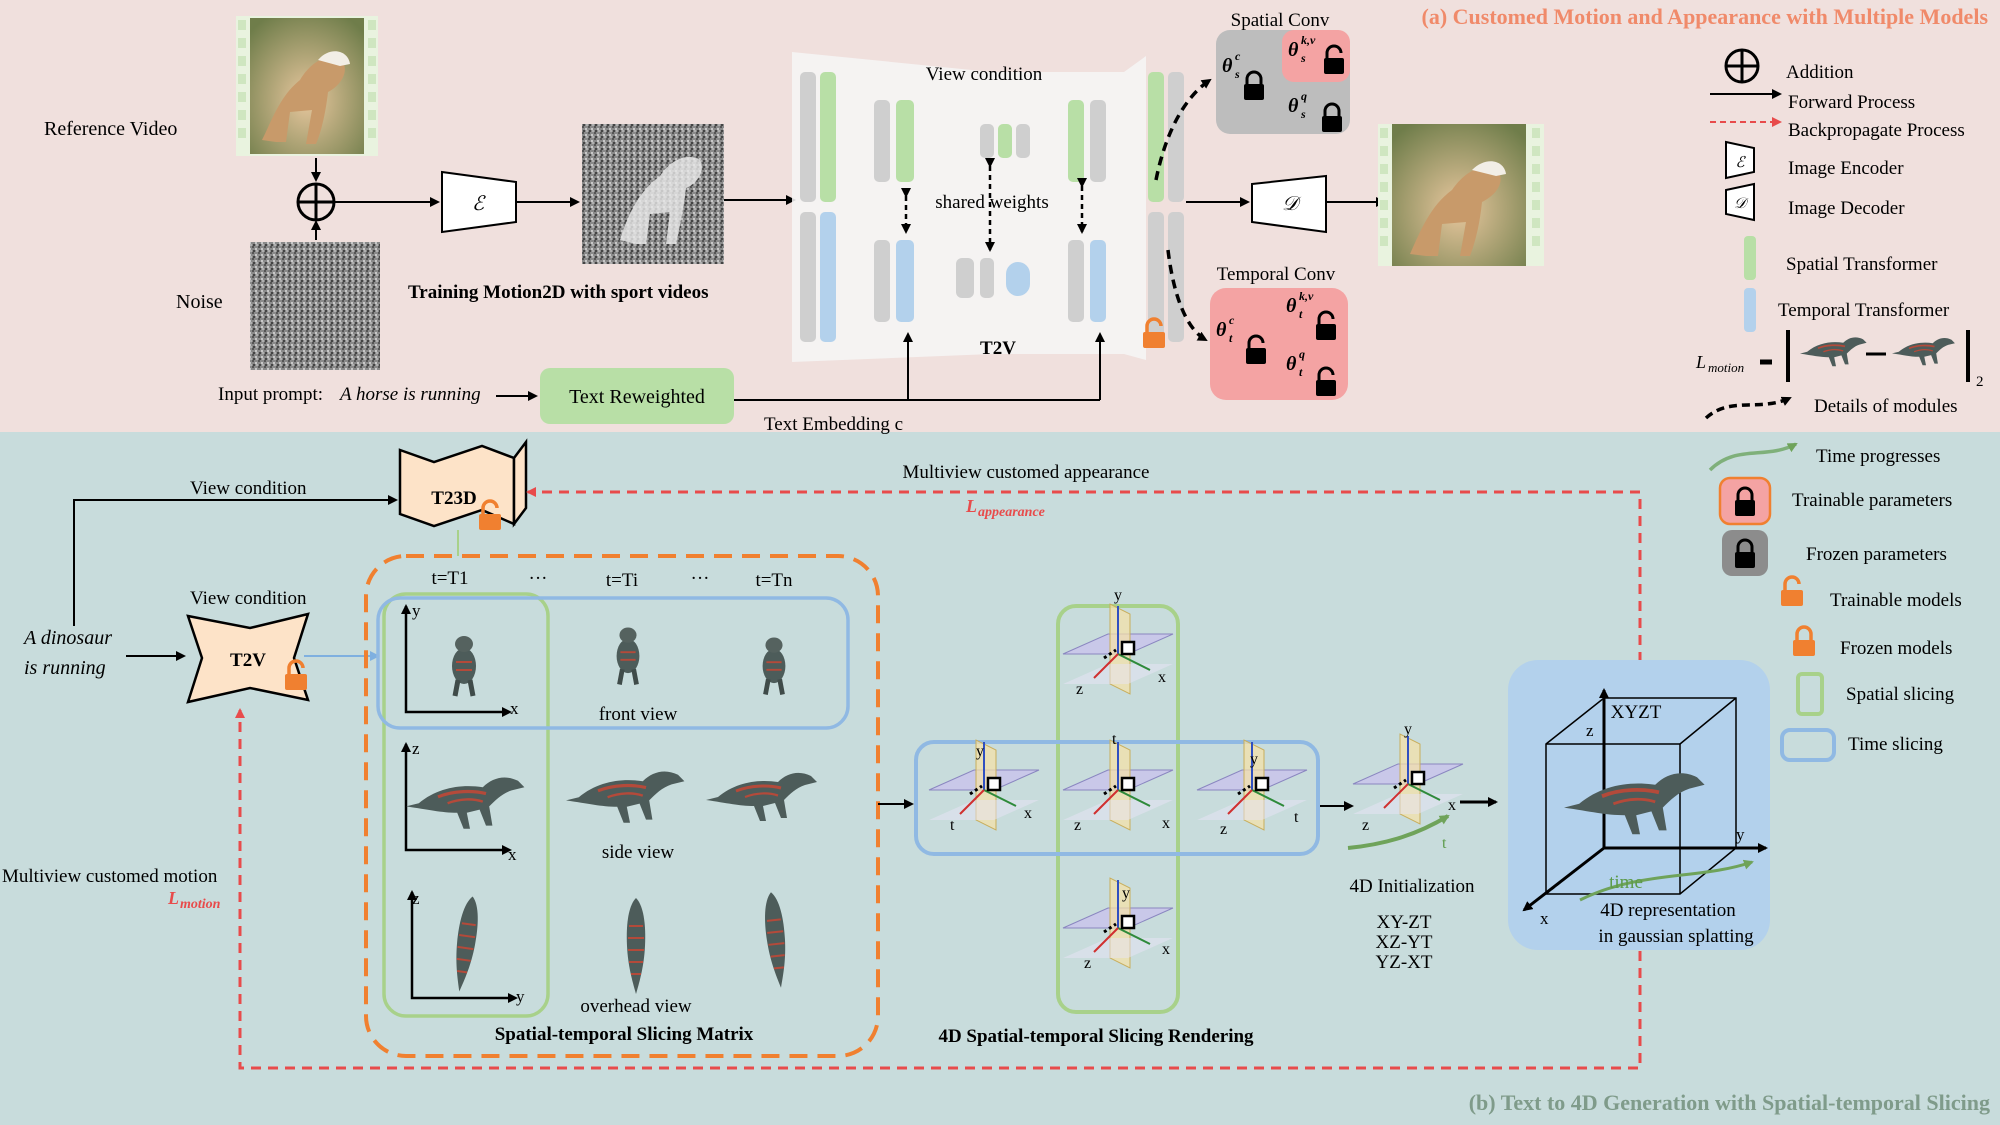 Image resolution: width=2000 pixels, height=1125 pixels. I want to click on overhead-view-label: overhead view, so click(636, 1006).